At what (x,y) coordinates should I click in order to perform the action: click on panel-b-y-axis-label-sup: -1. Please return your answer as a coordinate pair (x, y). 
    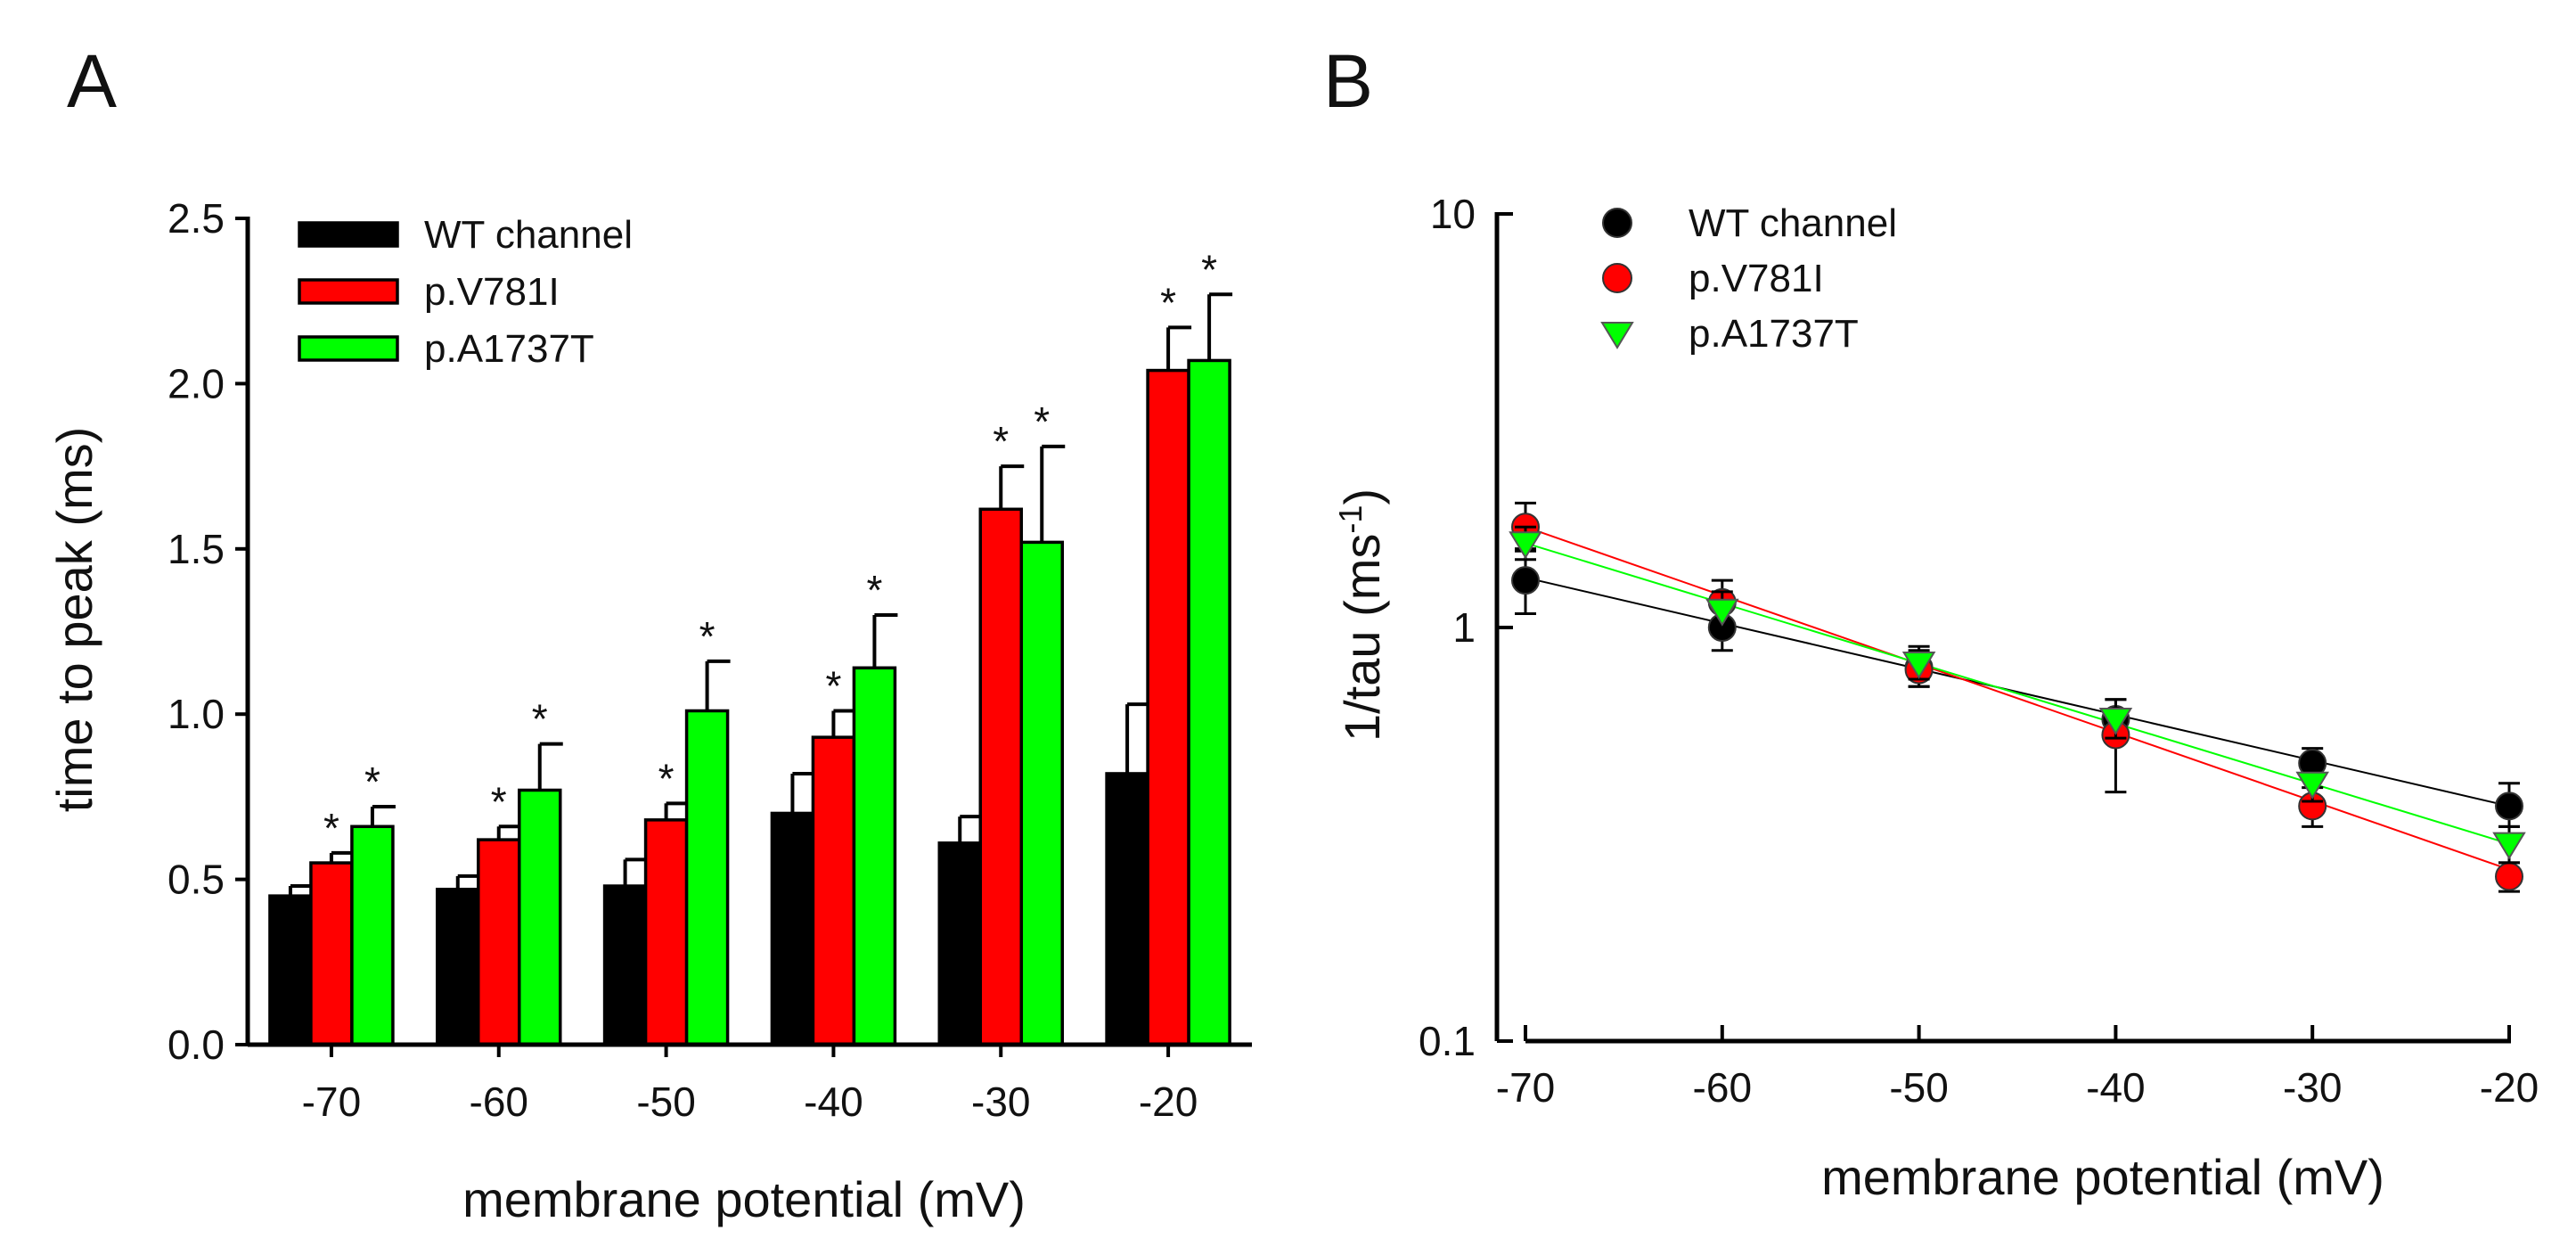
    Looking at the image, I should click on (1350, 520).